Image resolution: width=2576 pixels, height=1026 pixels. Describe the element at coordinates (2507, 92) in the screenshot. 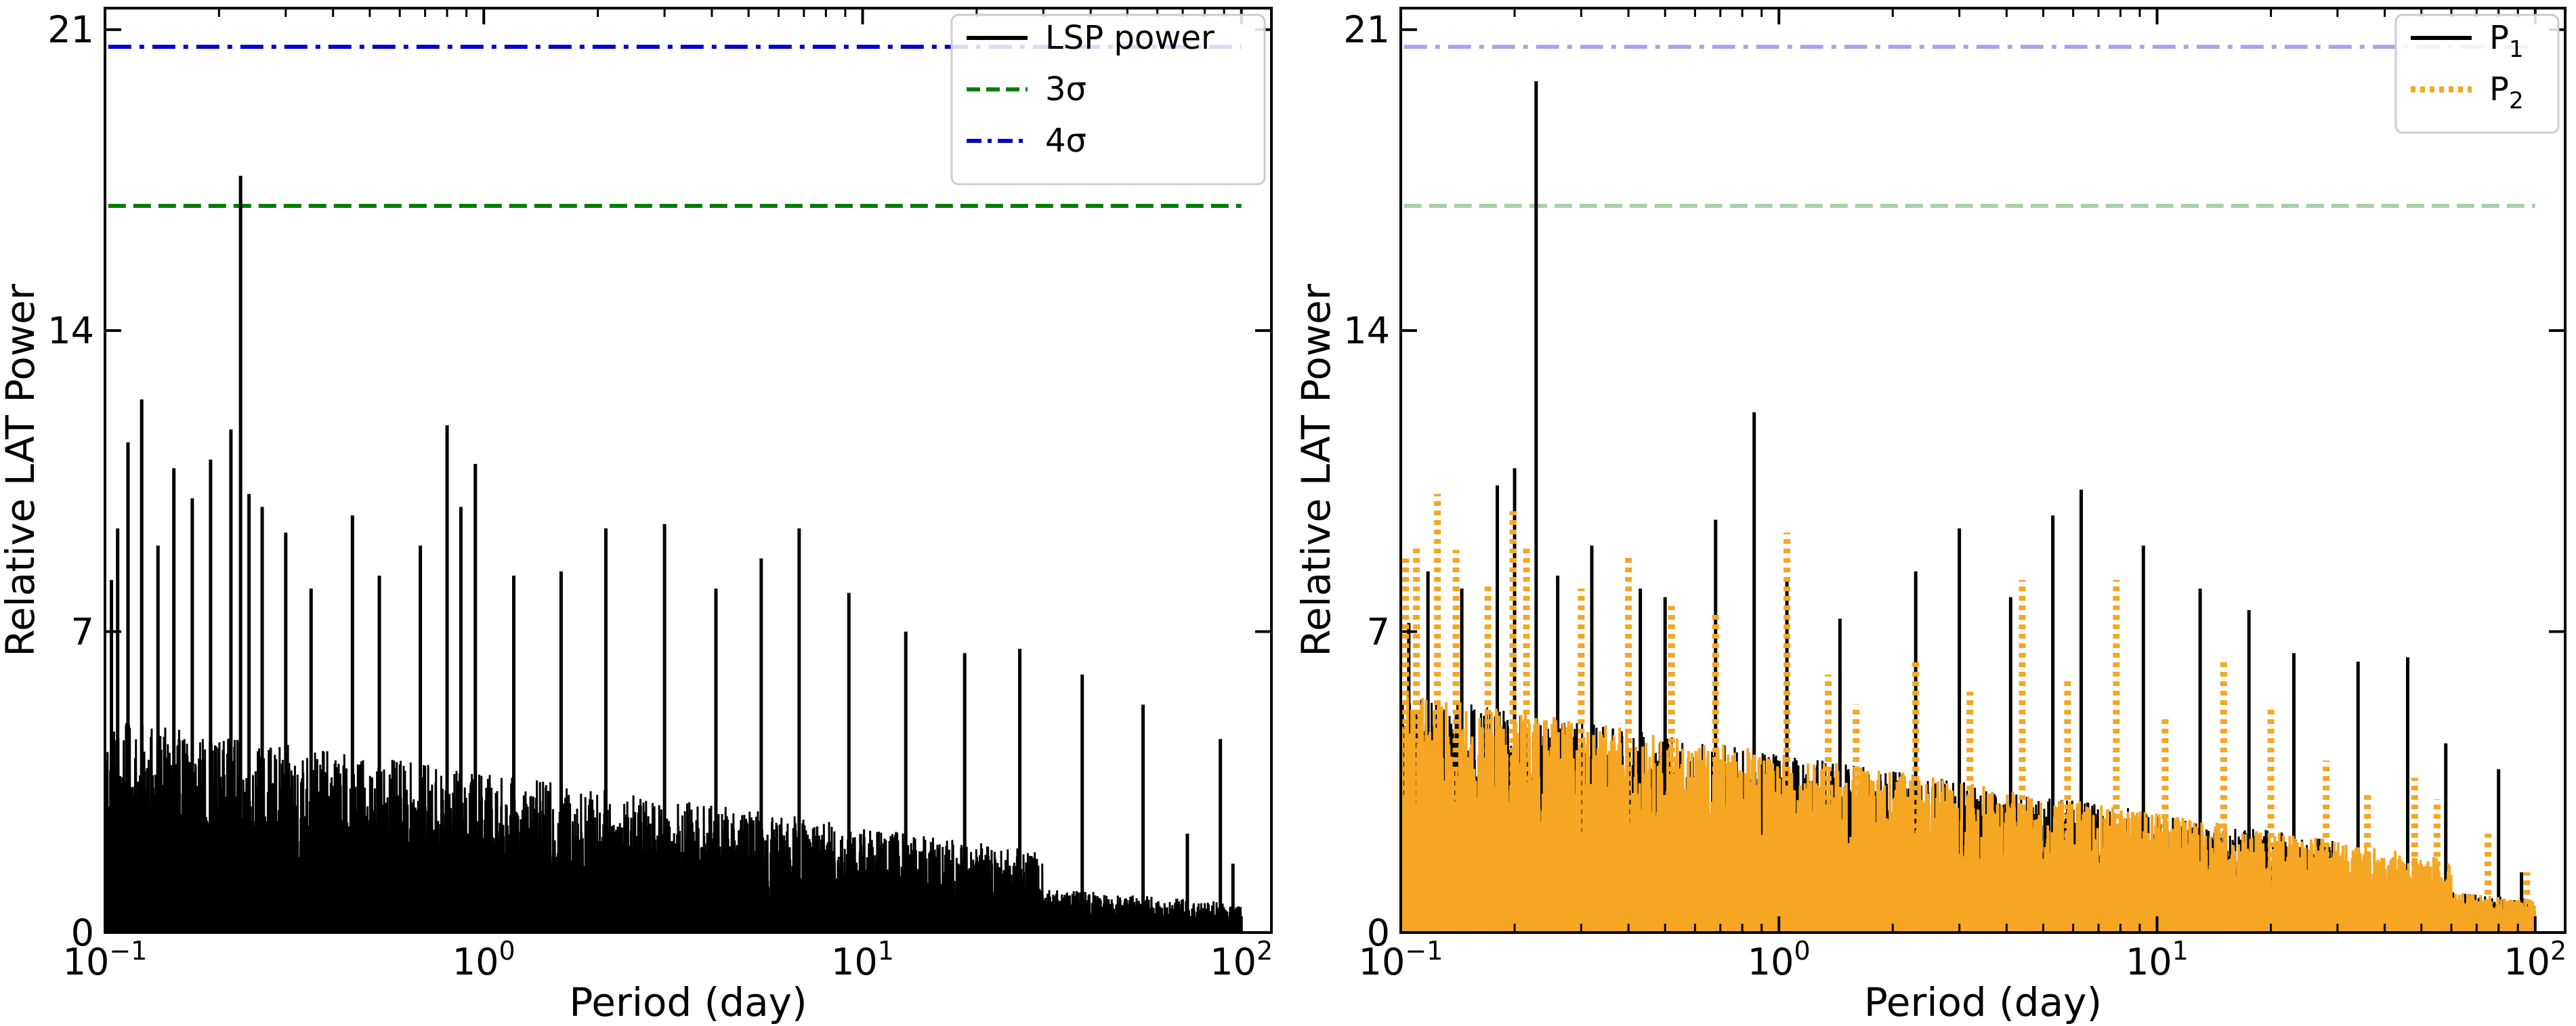

I see `legend-label: P2` at that location.